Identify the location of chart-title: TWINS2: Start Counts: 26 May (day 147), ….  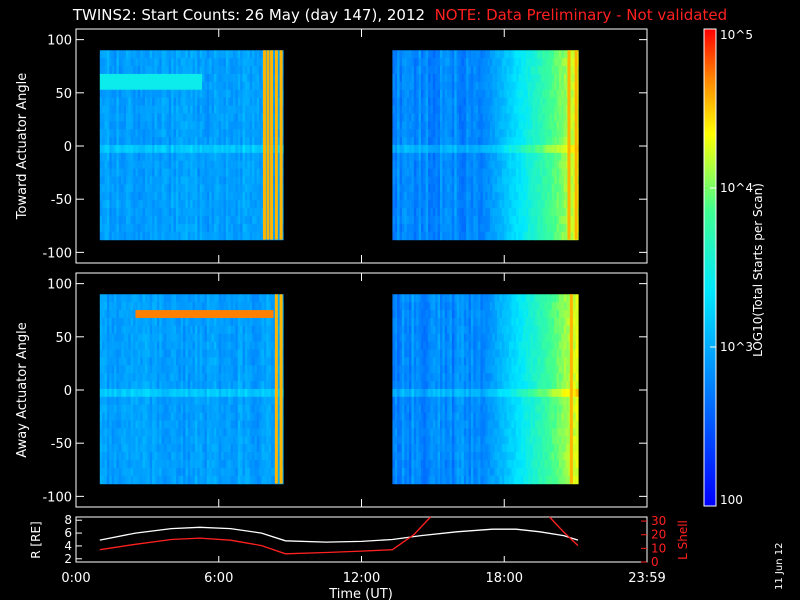
(400, 15).